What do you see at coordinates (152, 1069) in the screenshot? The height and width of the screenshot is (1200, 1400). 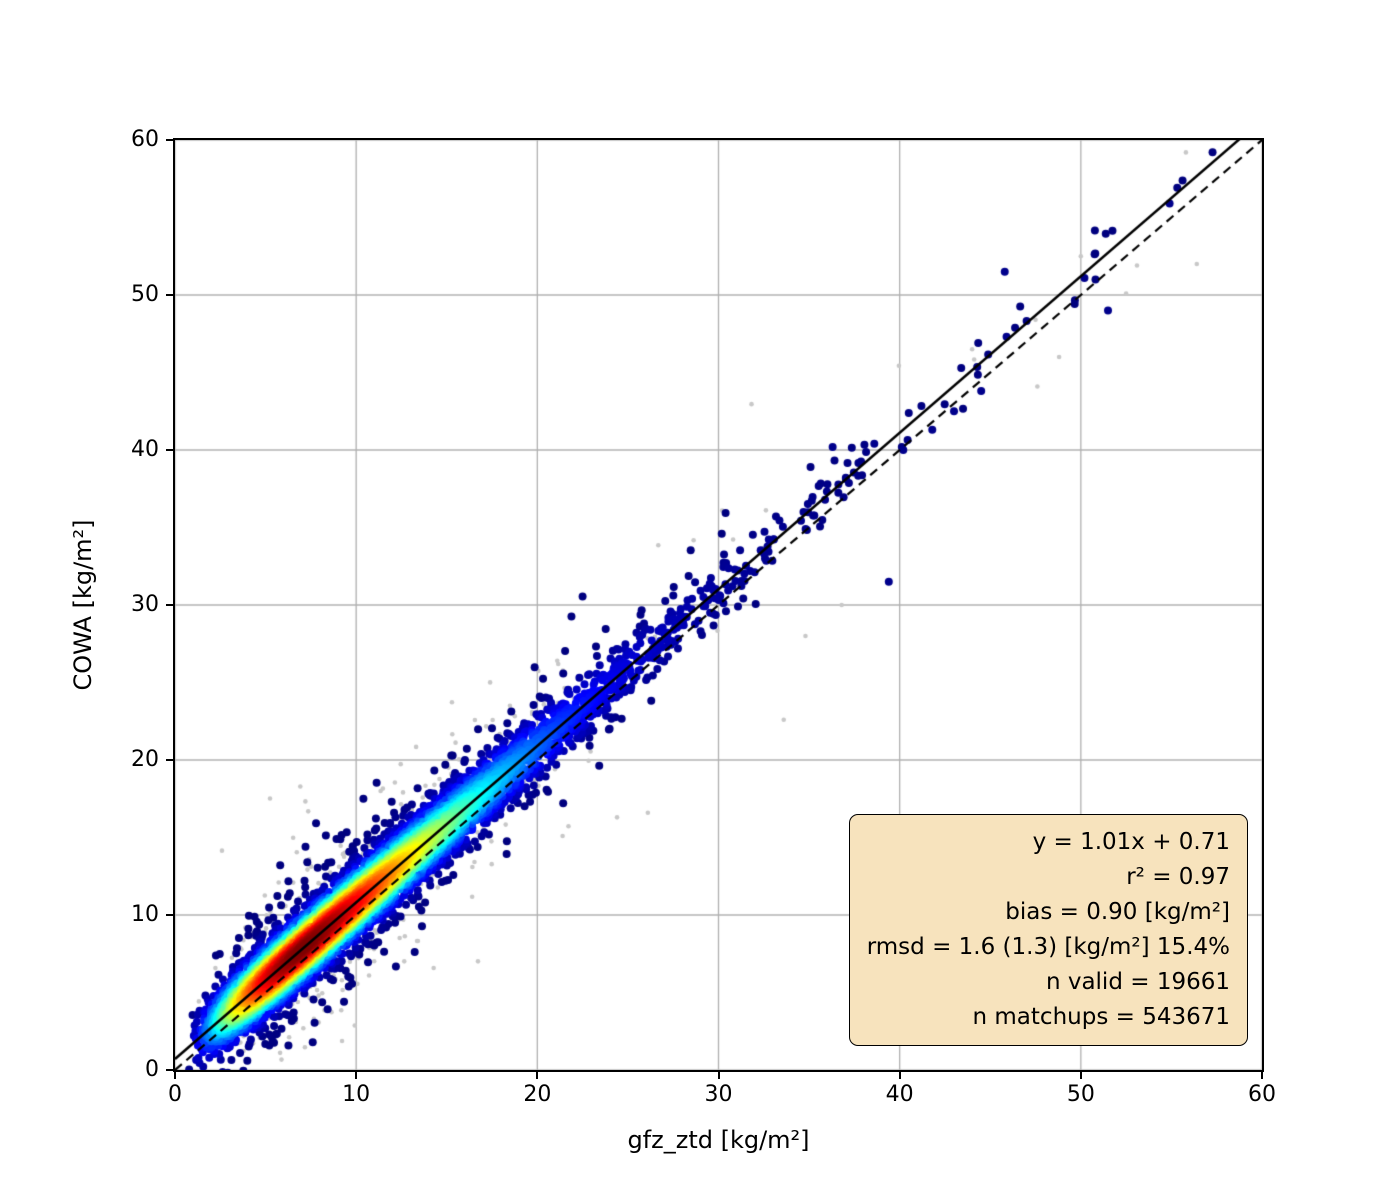 I see `y-tick-label: 0` at bounding box center [152, 1069].